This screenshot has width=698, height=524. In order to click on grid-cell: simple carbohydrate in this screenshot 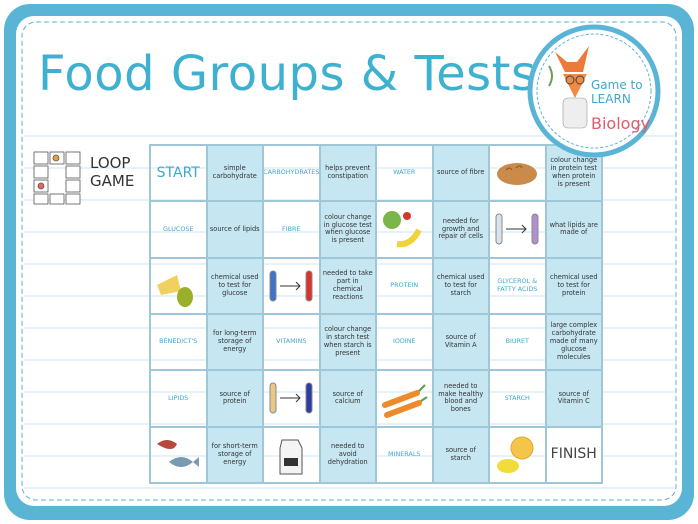, I will do `click(234, 173)`.